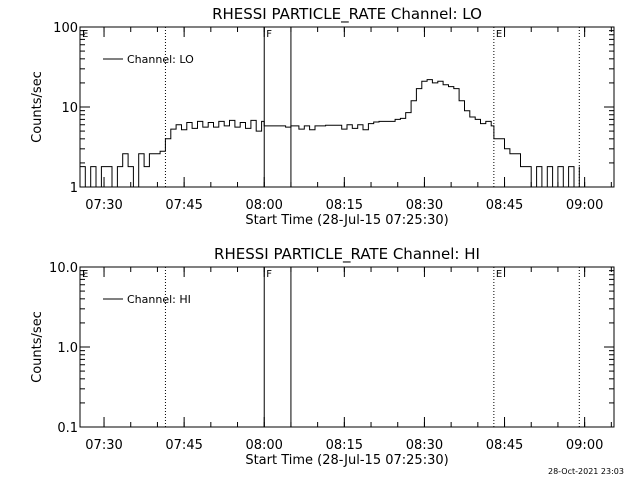 This screenshot has width=640, height=480. What do you see at coordinates (69, 108) in the screenshot?
I see `y-tick-label: 10` at bounding box center [69, 108].